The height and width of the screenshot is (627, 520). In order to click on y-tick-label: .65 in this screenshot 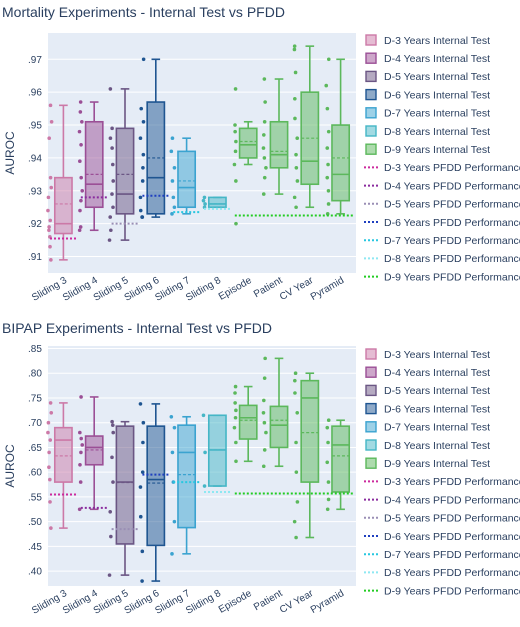, I will do `click(35, 448)`.